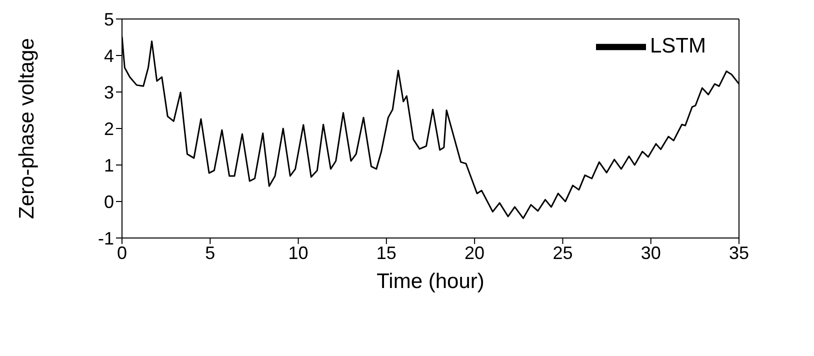  What do you see at coordinates (106, 238) in the screenshot?
I see `y-tick-label: -1` at bounding box center [106, 238].